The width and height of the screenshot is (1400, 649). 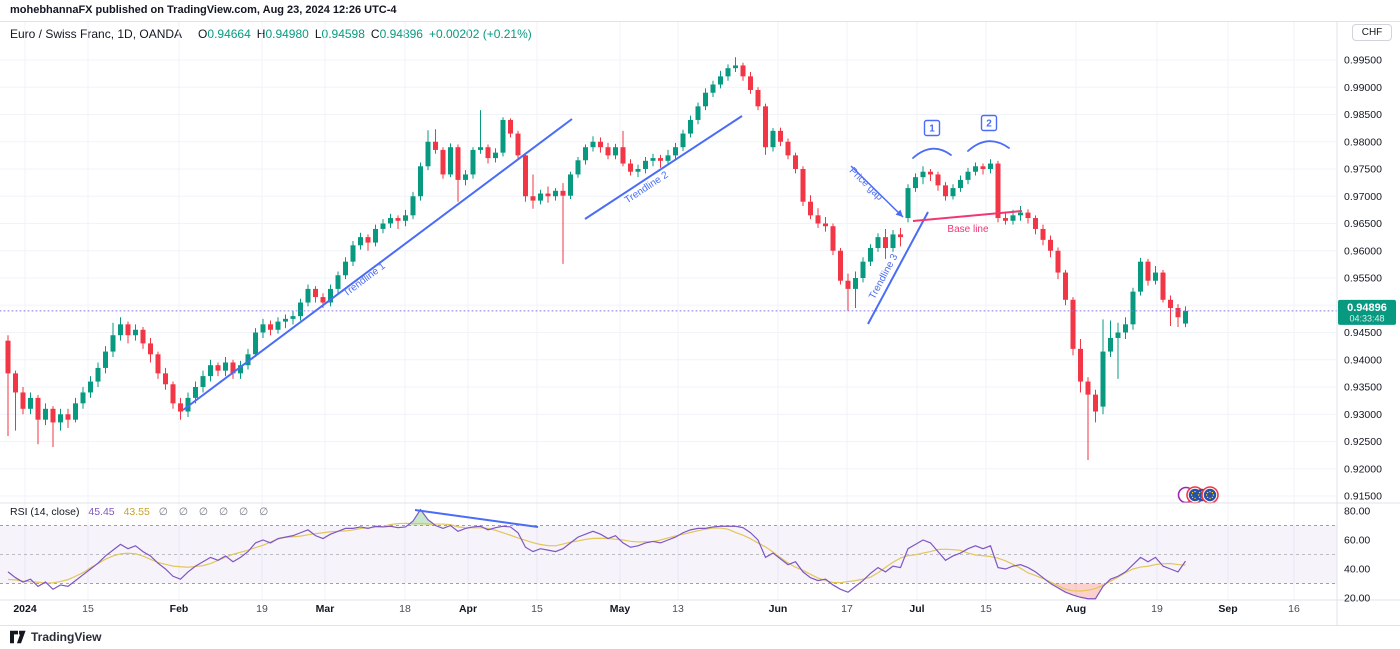 I want to click on tradingview-logo: TradingView, so click(x=55, y=637).